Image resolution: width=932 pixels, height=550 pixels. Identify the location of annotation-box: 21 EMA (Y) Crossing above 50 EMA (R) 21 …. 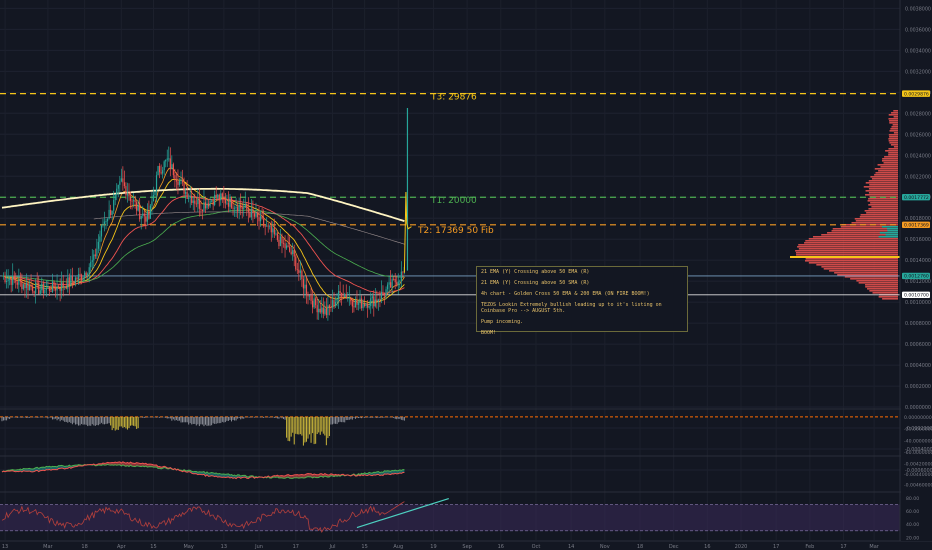
(582, 301).